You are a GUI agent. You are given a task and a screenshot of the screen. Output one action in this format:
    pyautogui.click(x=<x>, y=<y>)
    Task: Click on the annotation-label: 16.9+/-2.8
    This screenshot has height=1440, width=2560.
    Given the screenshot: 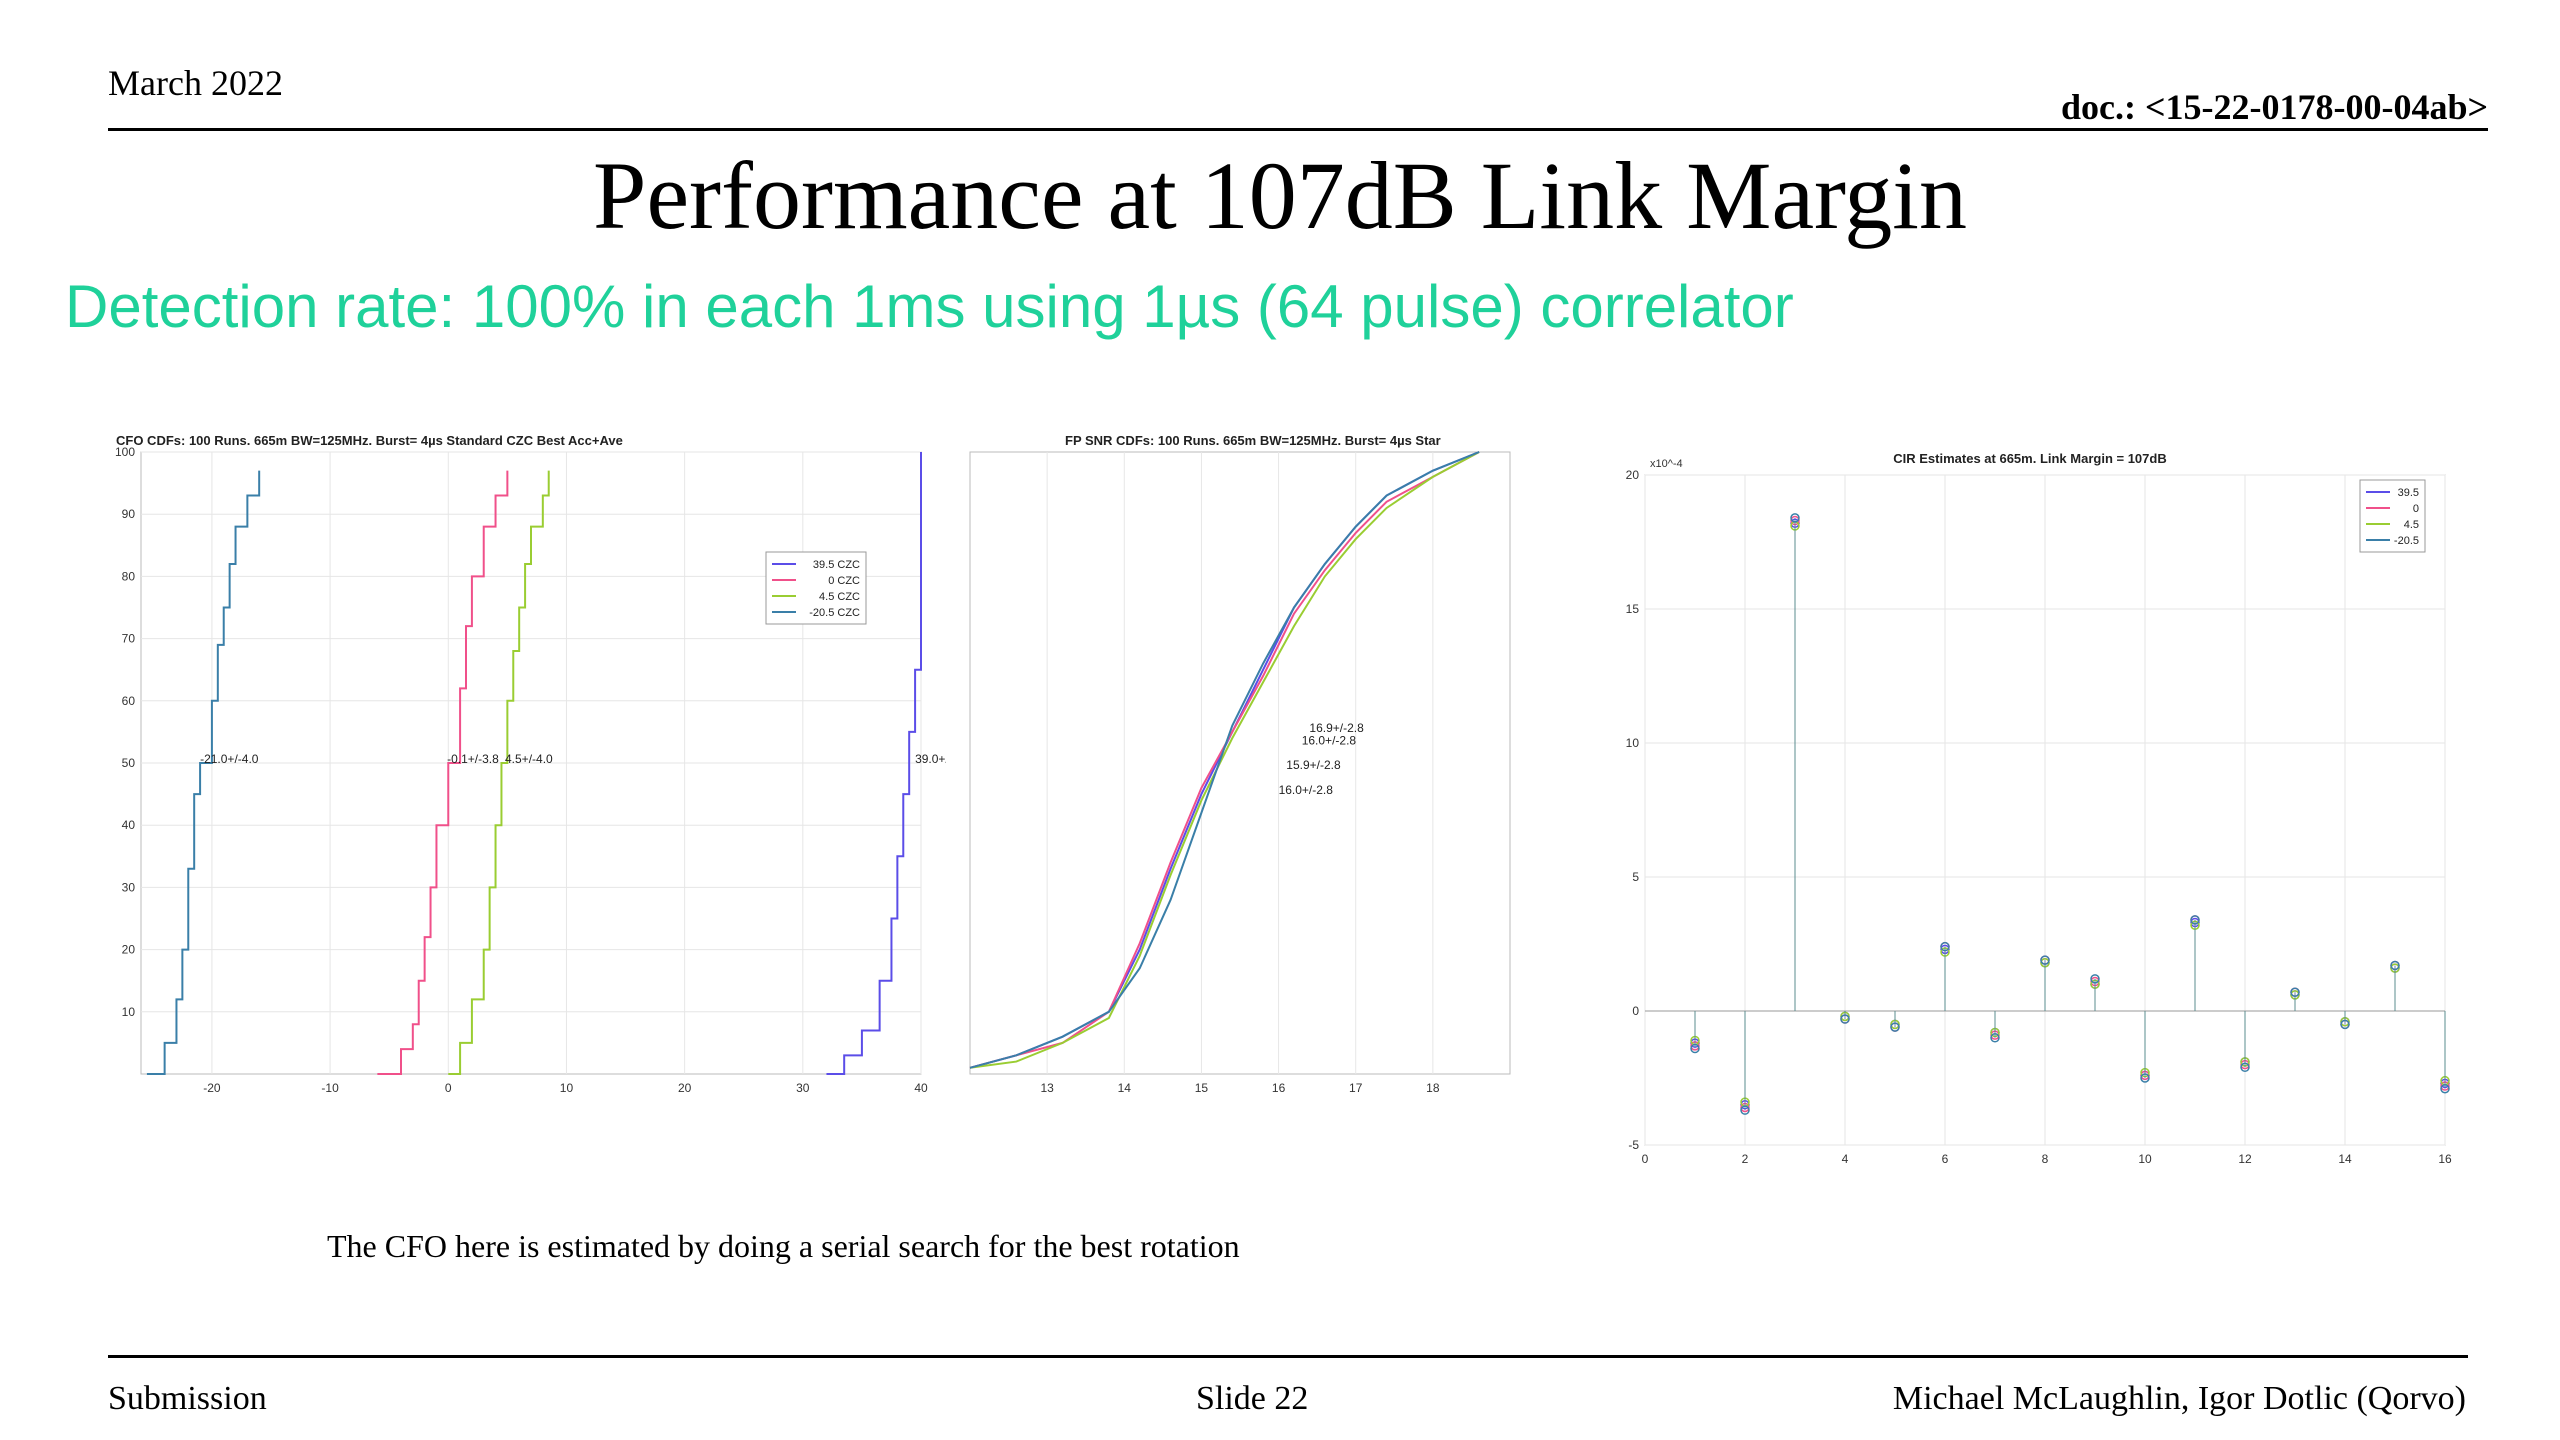 What is the action you would take?
    pyautogui.click(x=1336, y=728)
    